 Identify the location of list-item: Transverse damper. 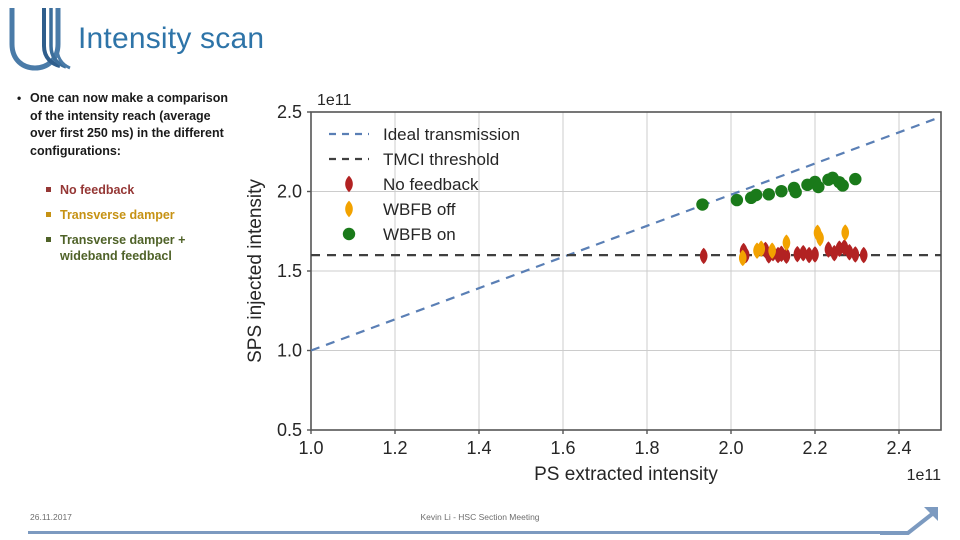
(143, 215).